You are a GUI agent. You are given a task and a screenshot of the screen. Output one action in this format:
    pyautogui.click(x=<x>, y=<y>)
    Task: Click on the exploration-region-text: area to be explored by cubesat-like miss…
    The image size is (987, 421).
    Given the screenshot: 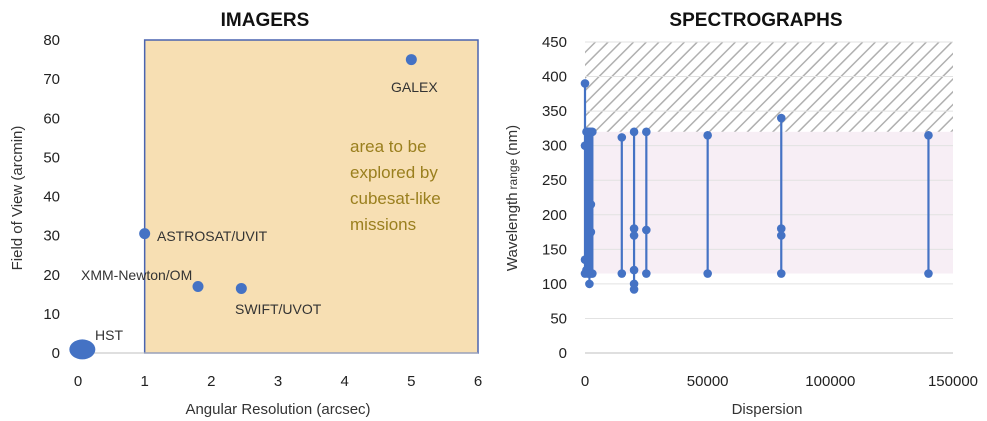 What is the action you would take?
    pyautogui.click(x=395, y=185)
    